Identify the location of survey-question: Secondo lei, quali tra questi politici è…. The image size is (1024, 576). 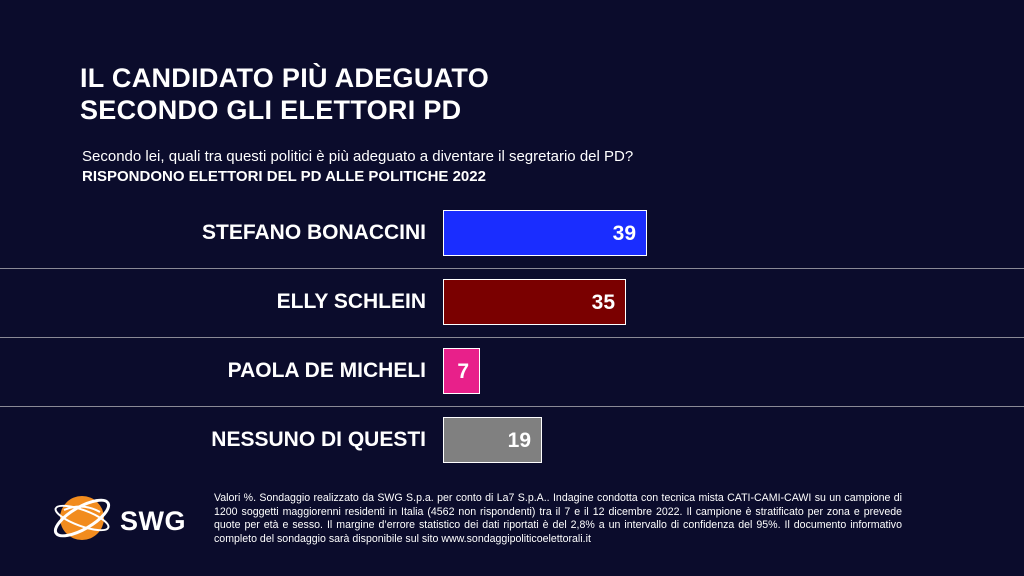
(358, 156).